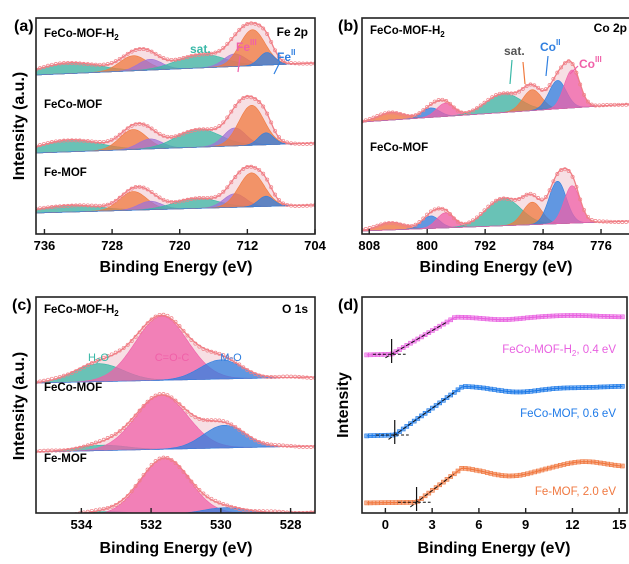 The image size is (629, 564). I want to click on panel-c-series-label-feco-mof: FeCo-MOF, so click(73, 388).